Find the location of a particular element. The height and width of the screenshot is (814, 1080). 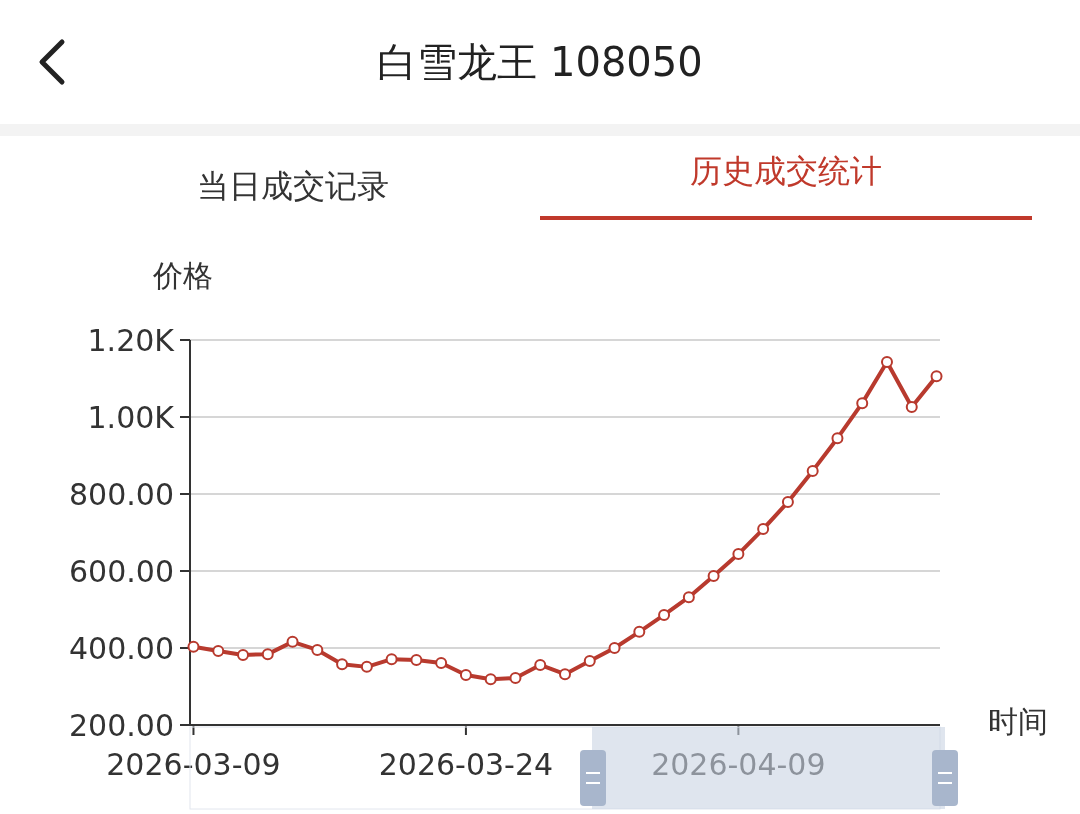

x-axis-title: 时间 is located at coordinates (1018, 721).